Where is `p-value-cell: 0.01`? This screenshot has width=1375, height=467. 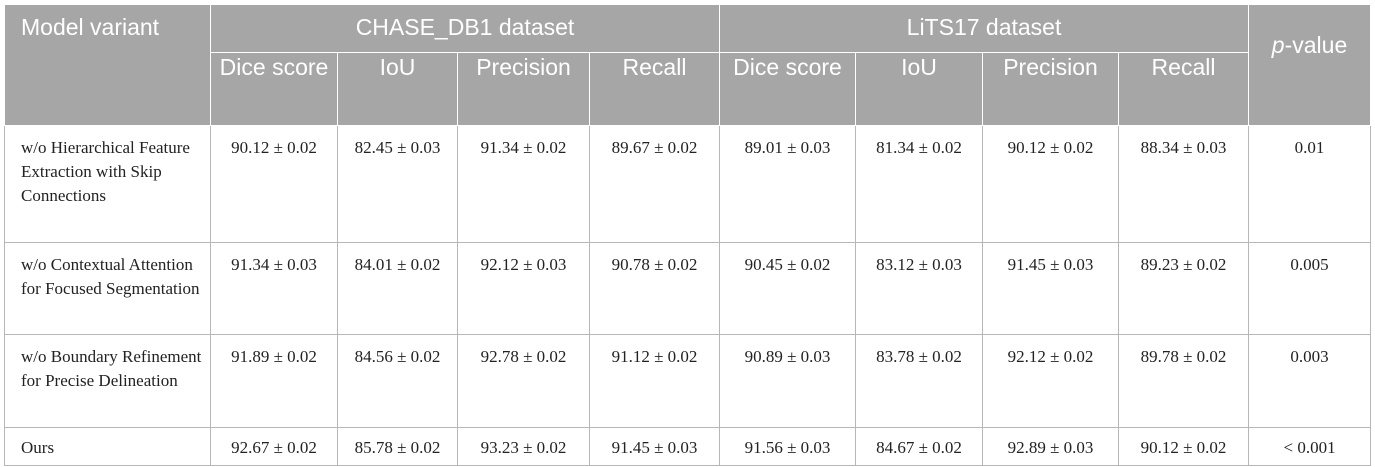 p-value-cell: 0.01 is located at coordinates (1310, 184).